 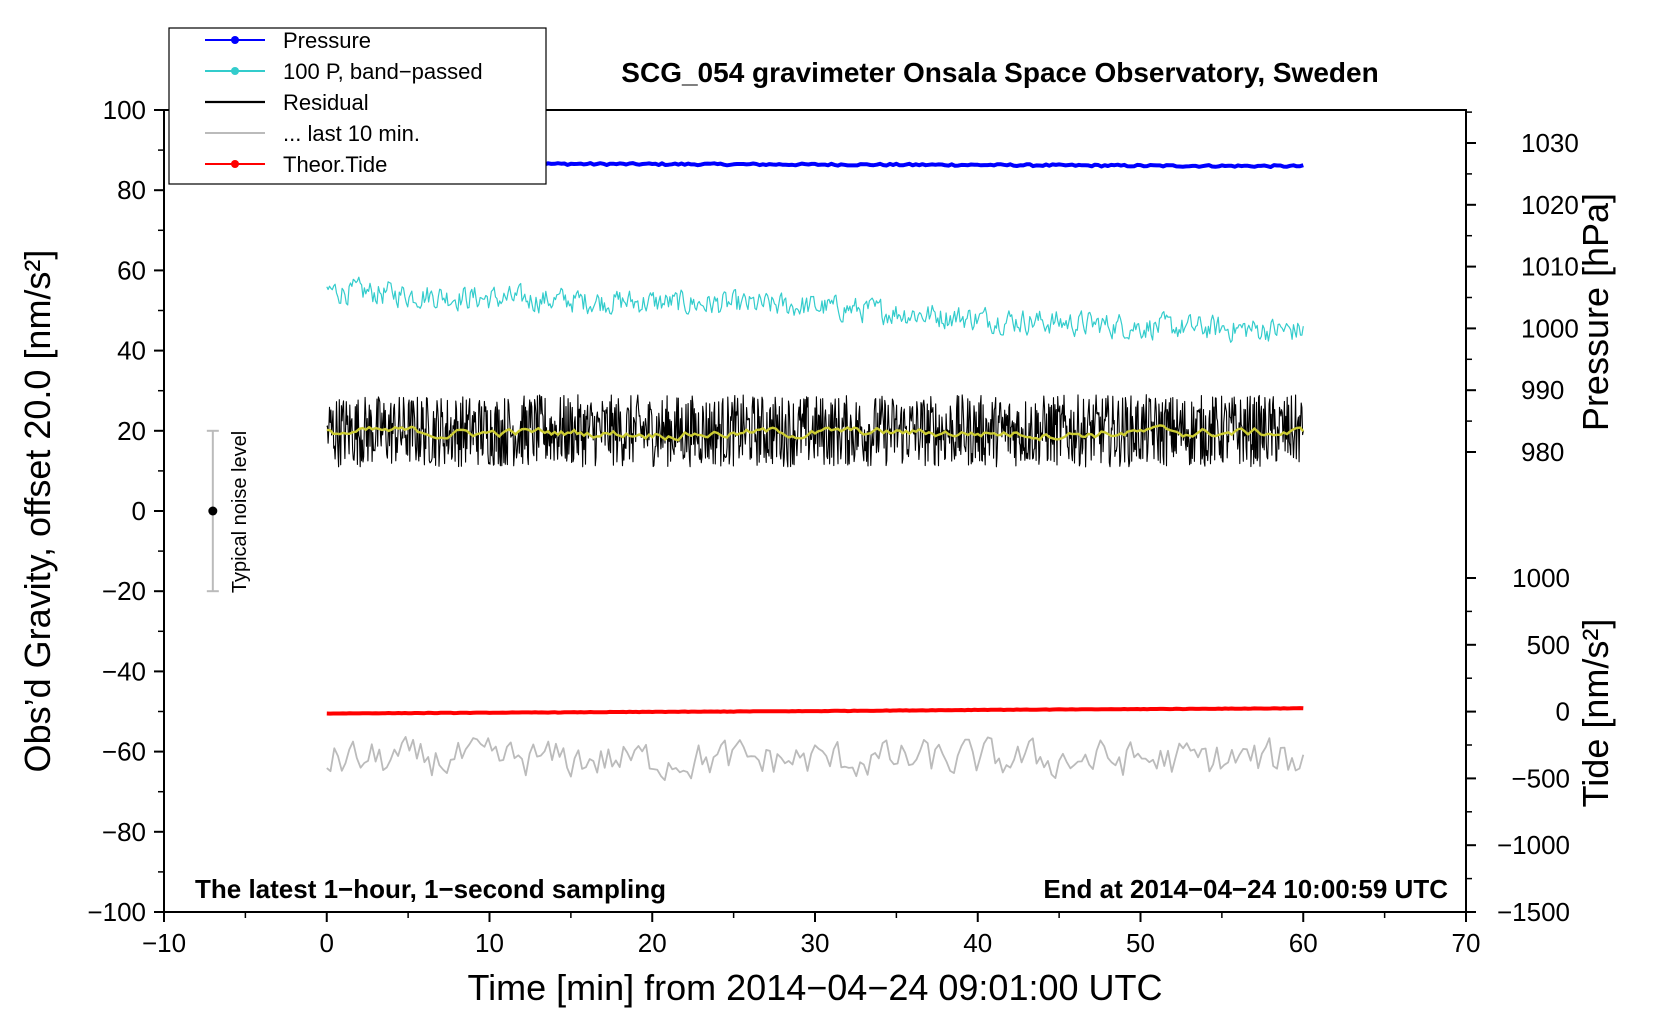 What do you see at coordinates (489, 943) in the screenshot?
I see `x-tick-label: 10` at bounding box center [489, 943].